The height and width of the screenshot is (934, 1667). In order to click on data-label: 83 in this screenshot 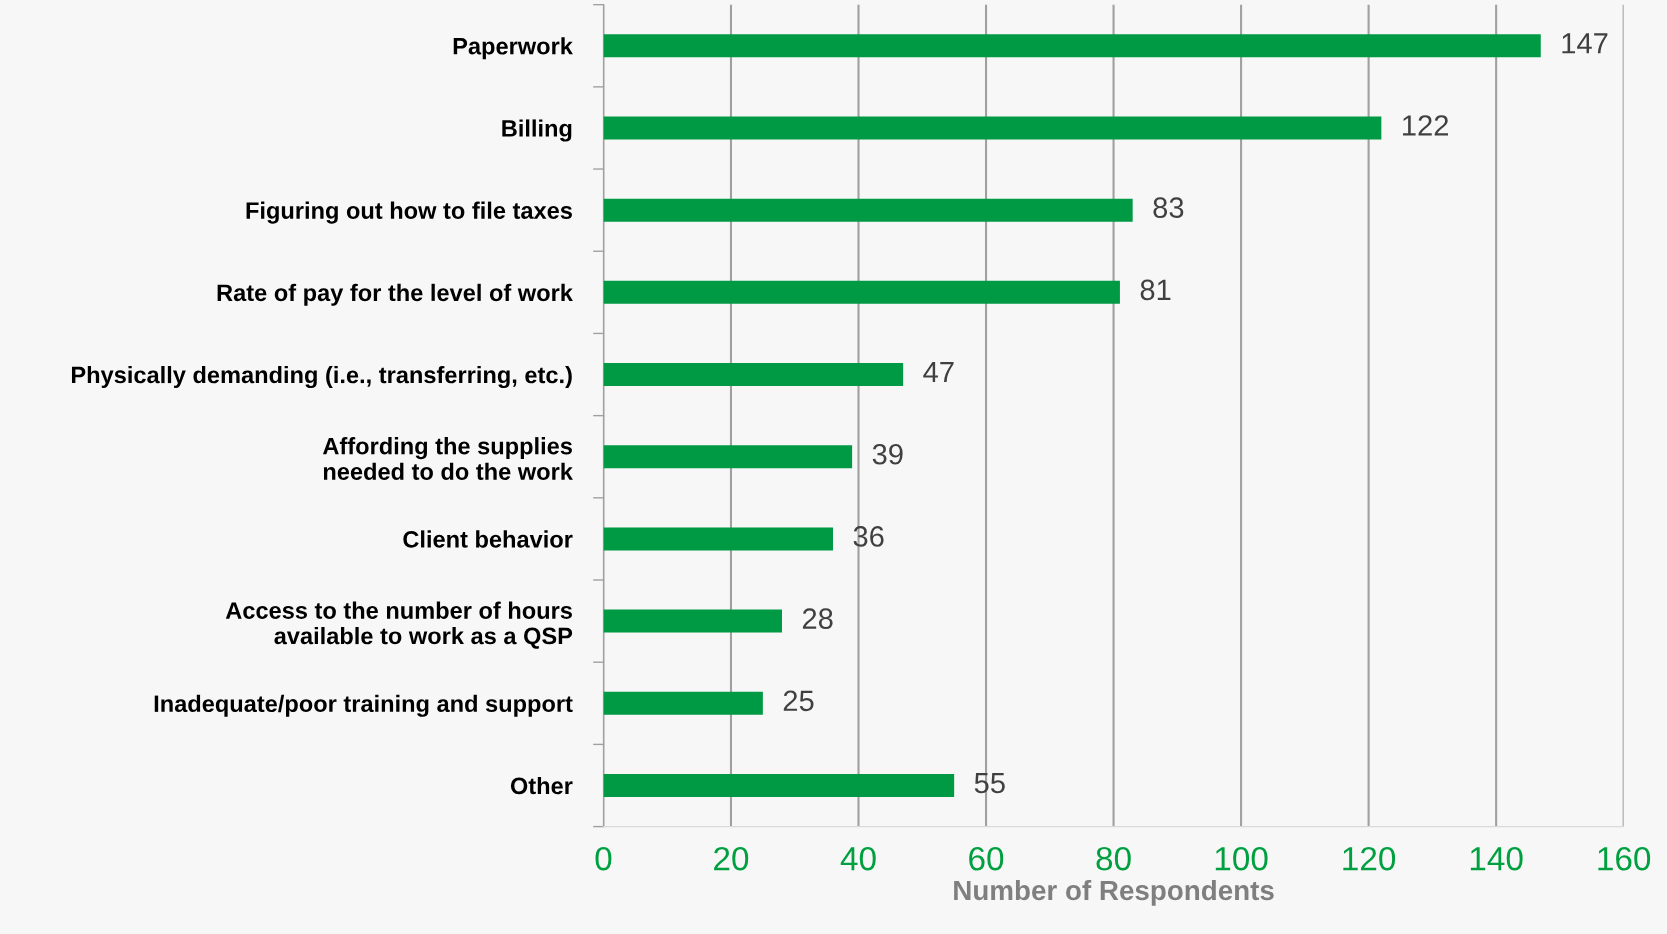, I will do `click(1168, 207)`.